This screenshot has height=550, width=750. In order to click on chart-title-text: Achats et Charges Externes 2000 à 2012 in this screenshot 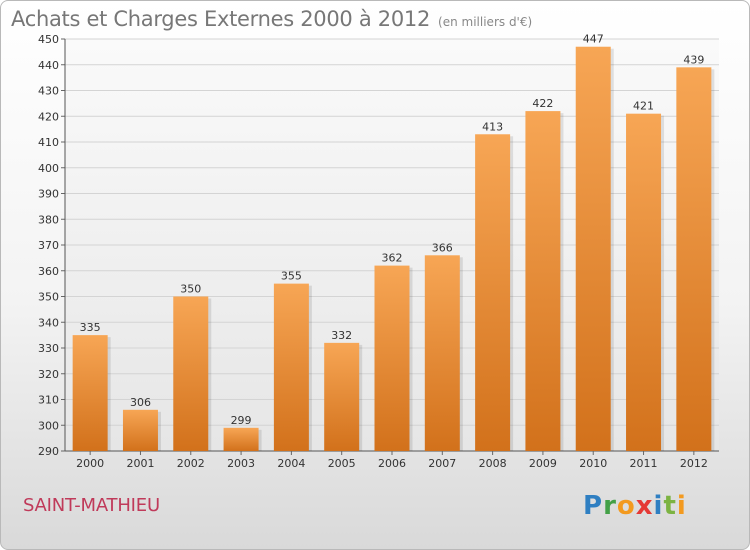, I will do `click(221, 19)`.